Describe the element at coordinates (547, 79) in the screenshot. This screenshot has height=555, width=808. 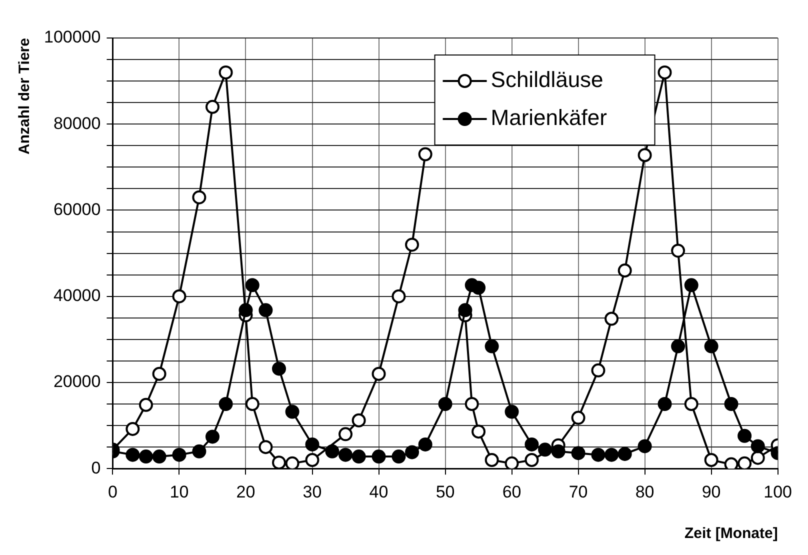
I see `legend-label: Schildläuse` at that location.